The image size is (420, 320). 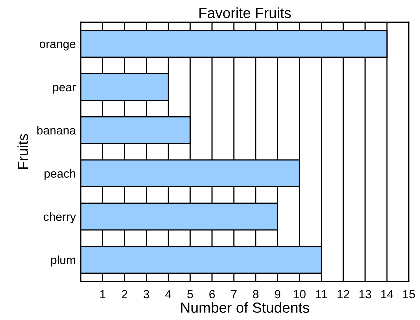 What do you see at coordinates (366, 294) in the screenshot?
I see `x-tick-label: 13` at bounding box center [366, 294].